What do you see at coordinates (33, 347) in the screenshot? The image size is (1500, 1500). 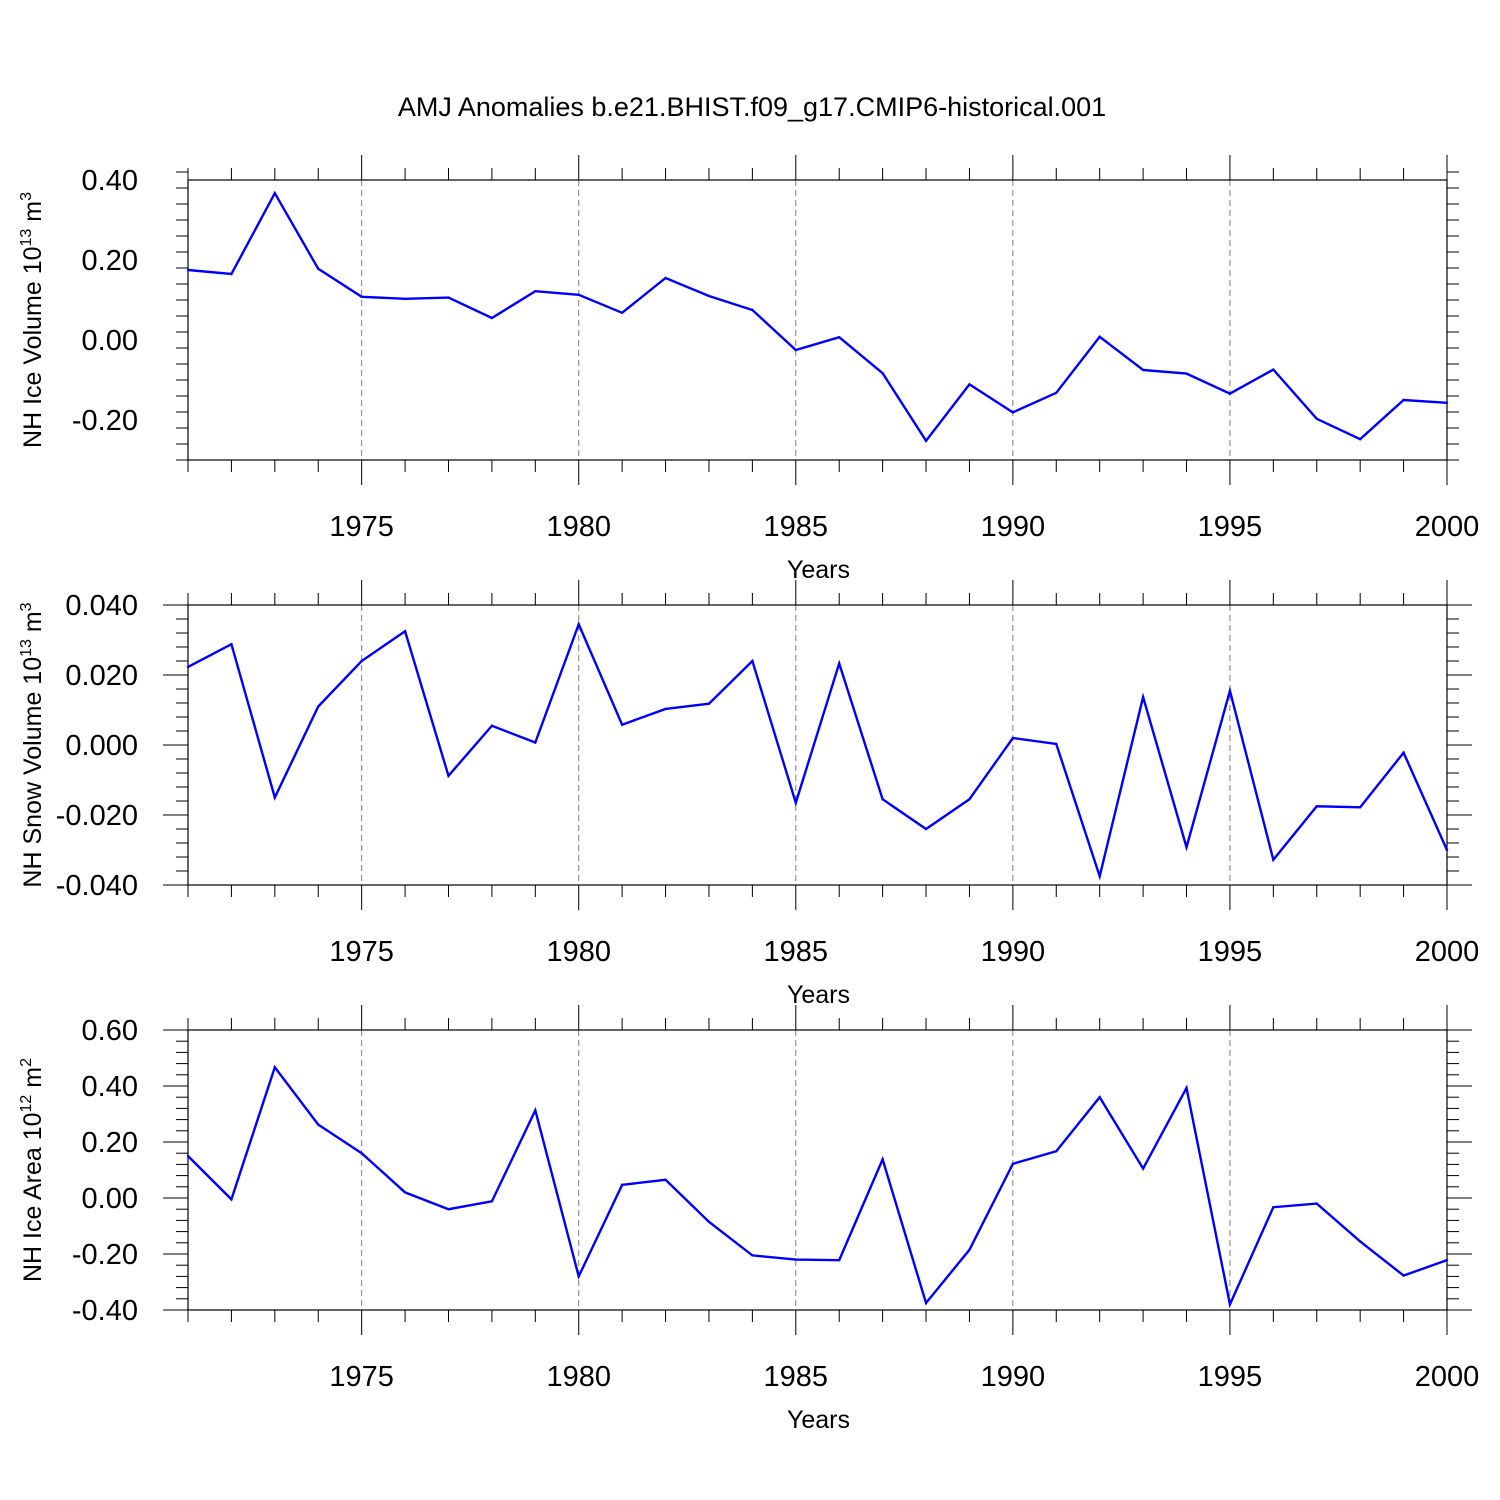 I see `y-label-text: NH Ice Volume 10` at bounding box center [33, 347].